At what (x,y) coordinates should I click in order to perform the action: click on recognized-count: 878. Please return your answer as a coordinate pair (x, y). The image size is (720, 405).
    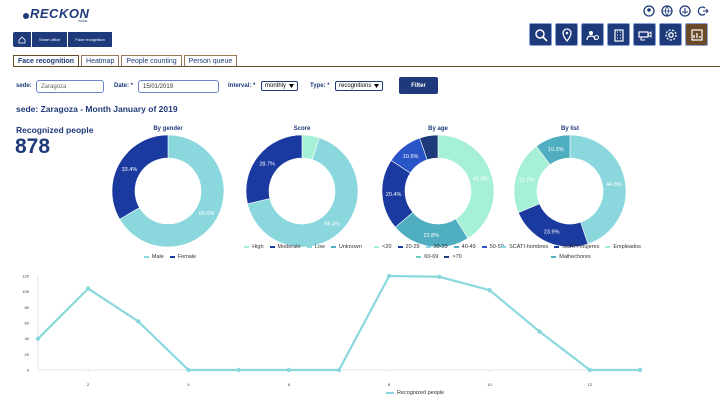
    Looking at the image, I should click on (33, 146).